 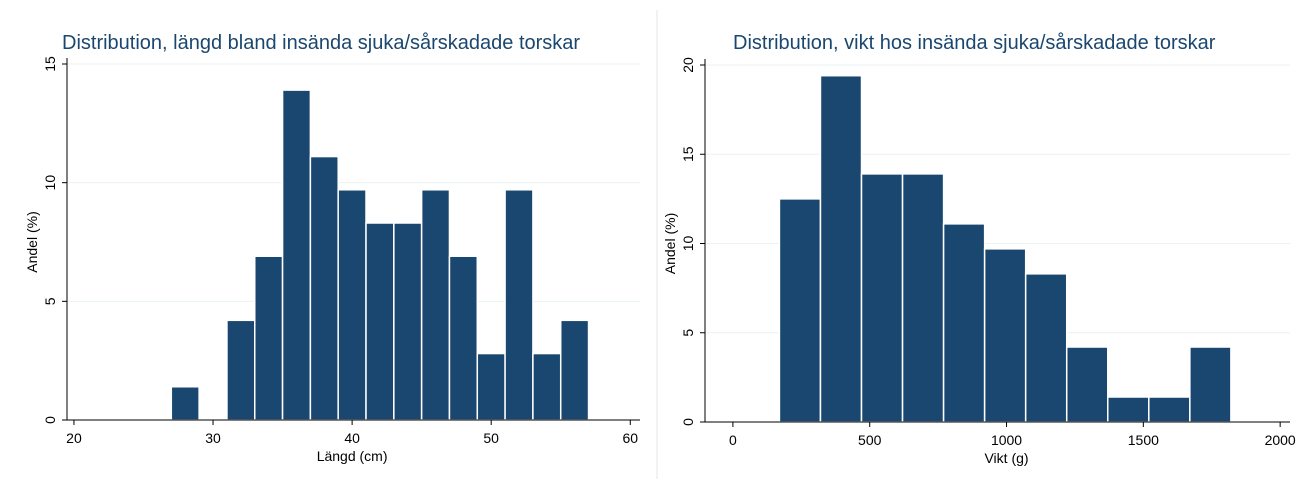 What do you see at coordinates (688, 65) in the screenshot?
I see `y-tick-label: 20` at bounding box center [688, 65].